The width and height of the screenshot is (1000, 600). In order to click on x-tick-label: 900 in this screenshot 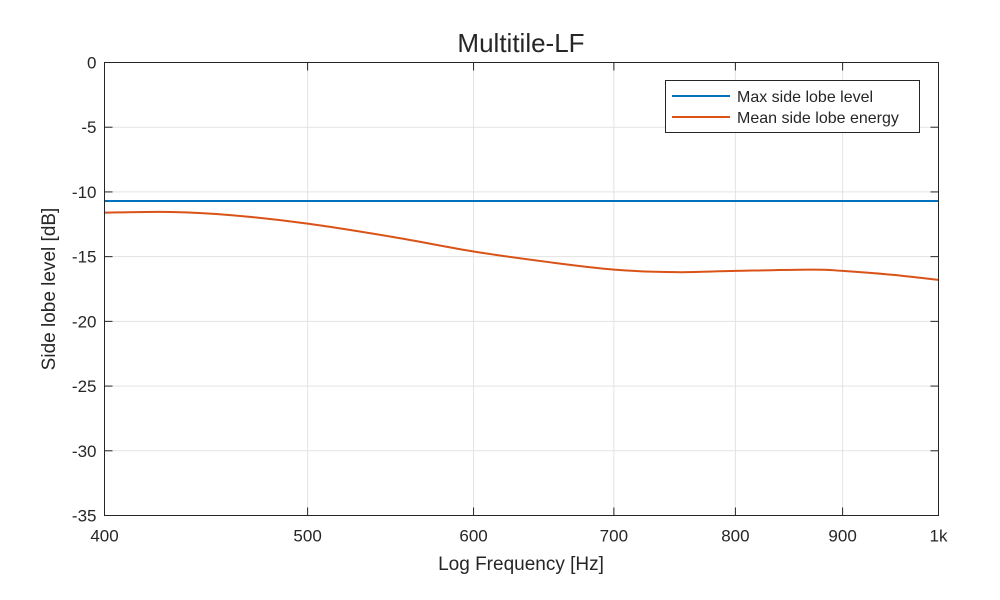, I will do `click(842, 536)`.